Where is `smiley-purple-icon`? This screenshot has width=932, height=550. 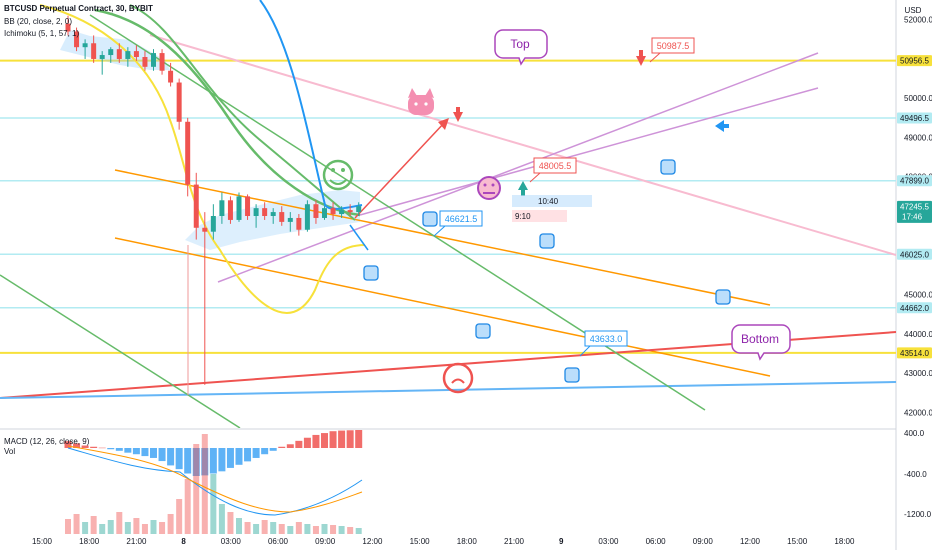 smiley-purple-icon is located at coordinates (489, 188).